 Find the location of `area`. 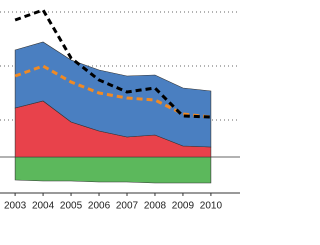

area is located at coordinates (113, 170).